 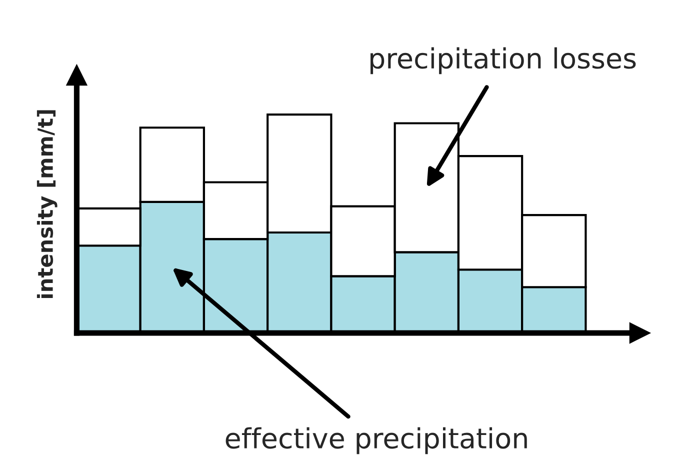 What do you see at coordinates (47, 204) in the screenshot?
I see `y-axis-title: intensity [mm/t]` at bounding box center [47, 204].